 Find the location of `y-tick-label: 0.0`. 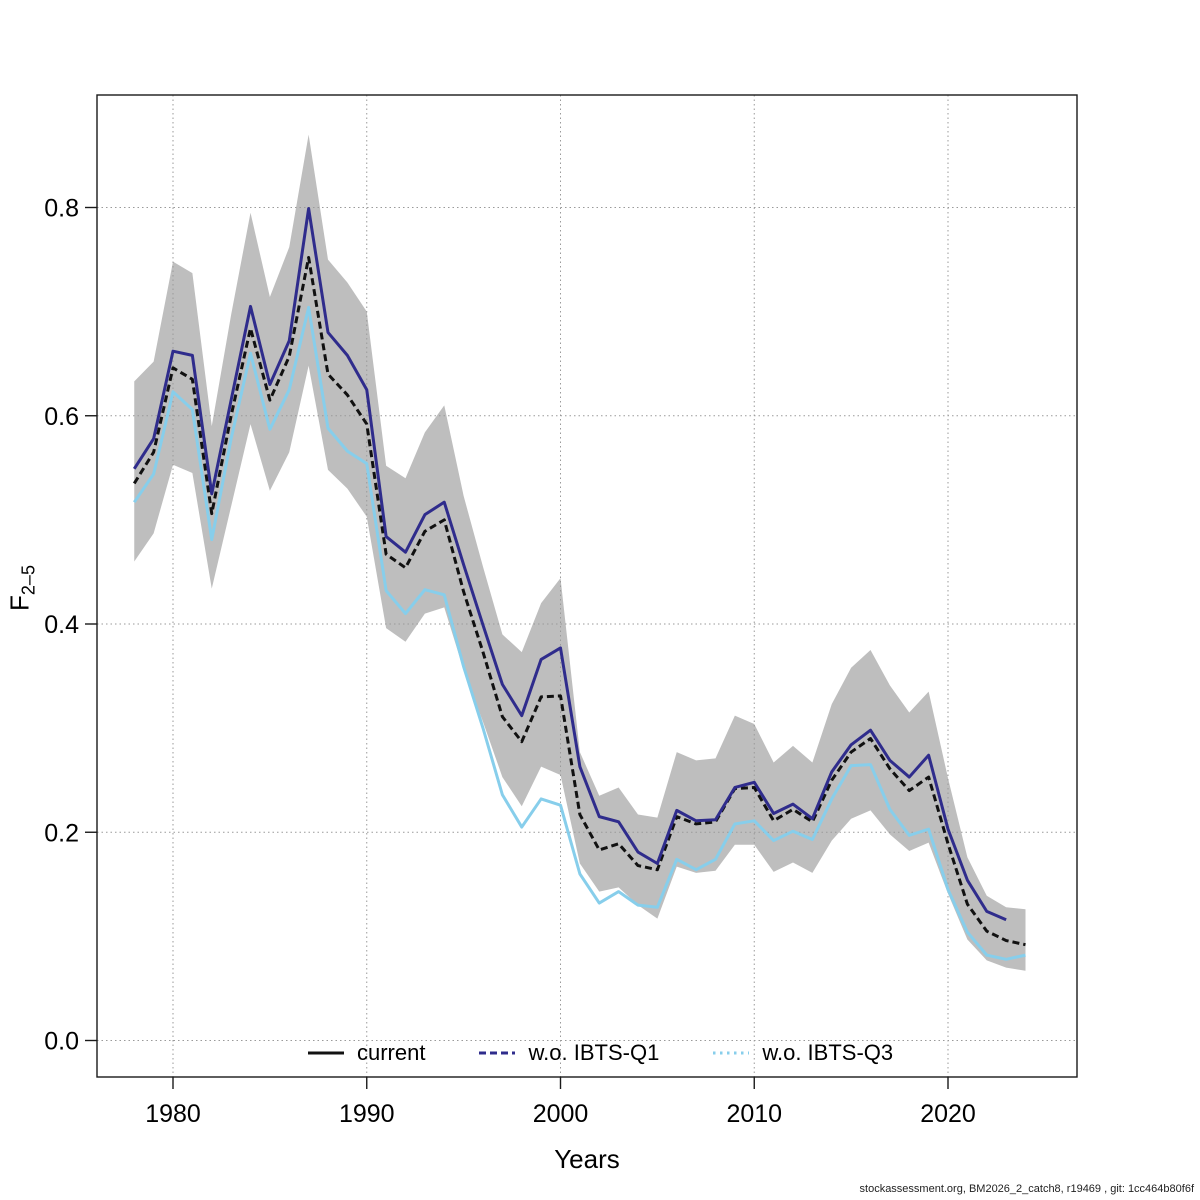

y-tick-label: 0.0 is located at coordinates (61, 1042).